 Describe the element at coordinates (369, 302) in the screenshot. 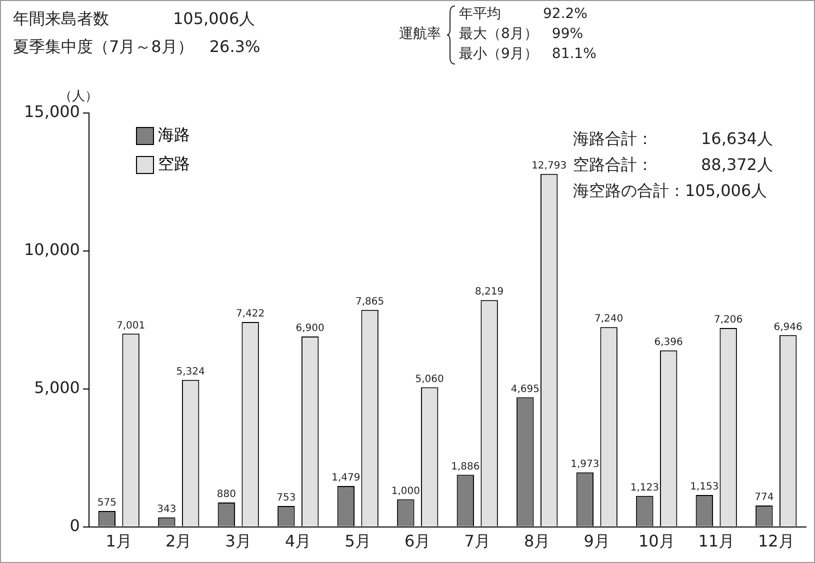

I see `data-label: 7,865` at that location.